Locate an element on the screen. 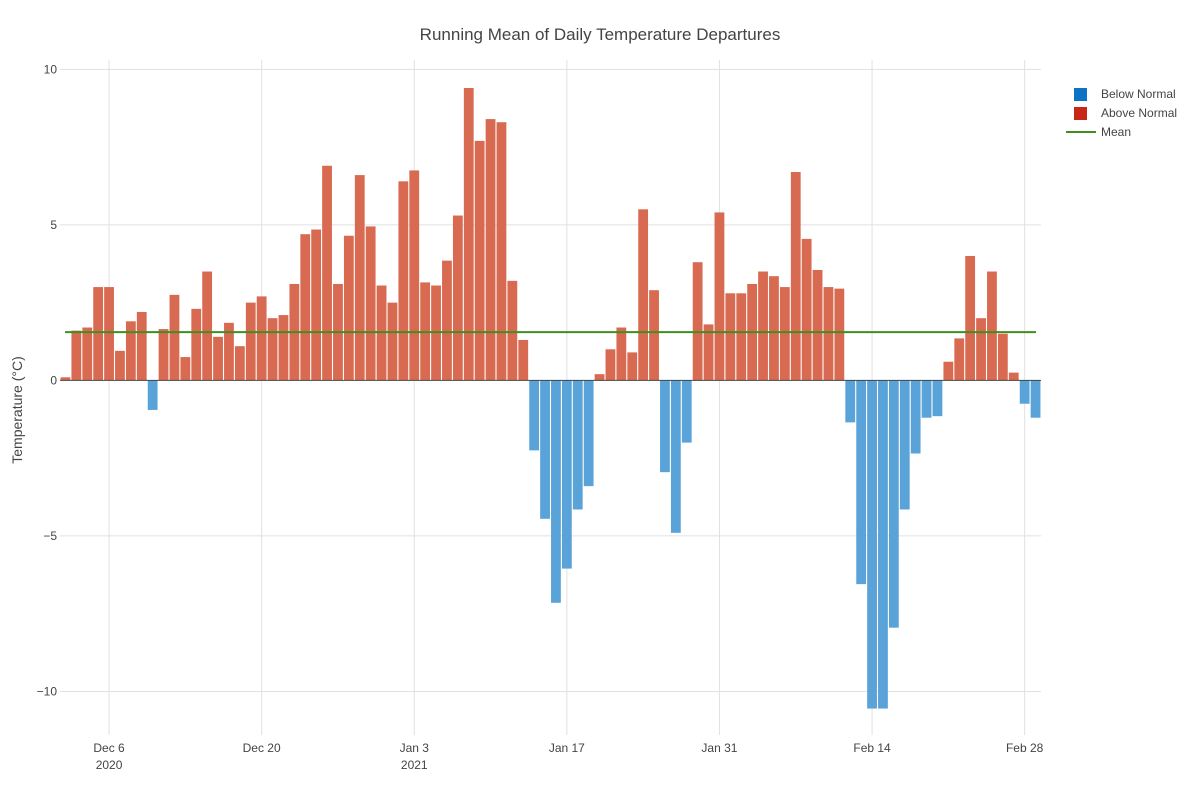 This screenshot has width=1200, height=800. x-tick-label: Feb 28 is located at coordinates (1025, 748).